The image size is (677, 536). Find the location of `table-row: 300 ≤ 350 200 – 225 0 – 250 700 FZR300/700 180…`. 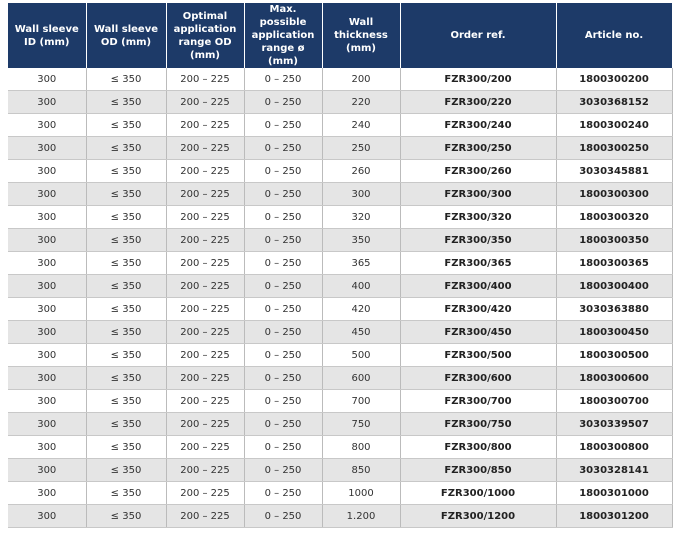

table-row: 300 ≤ 350 200 – 225 0 – 250 700 FZR300/700 180… is located at coordinates (340, 401).